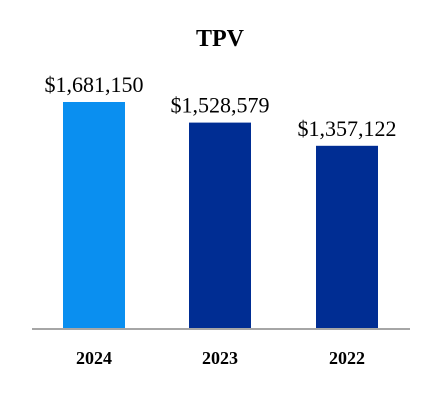 The image size is (440, 400). What do you see at coordinates (220, 225) in the screenshot?
I see `bar-2023` at bounding box center [220, 225].